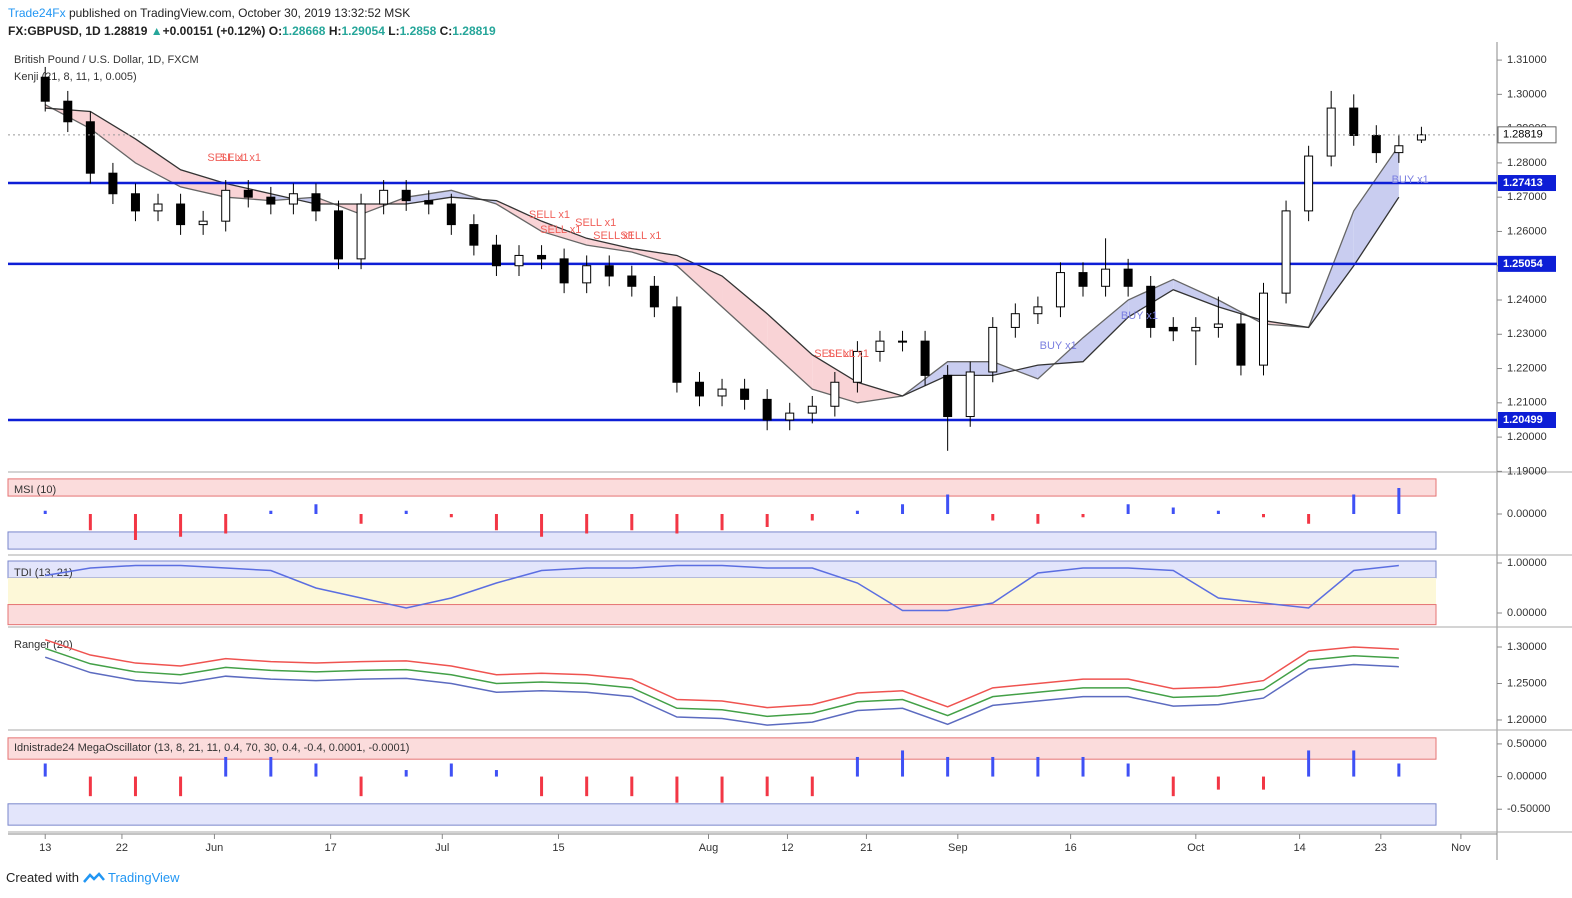 The height and width of the screenshot is (898, 1572). Describe the element at coordinates (122, 848) in the screenshot. I see `x-tick-label: 22` at that location.